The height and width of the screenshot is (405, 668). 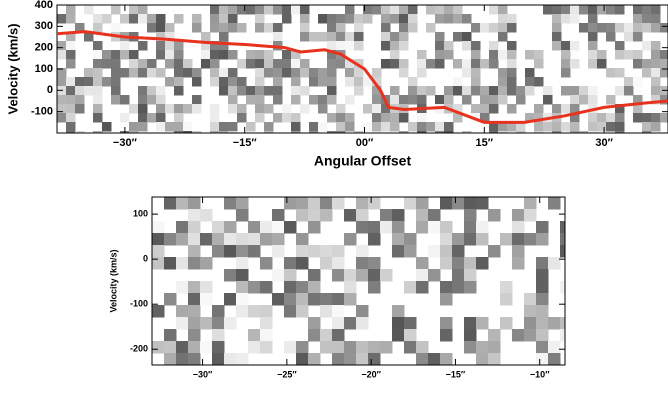 I want to click on x-tick-label: −20″, so click(x=371, y=374).